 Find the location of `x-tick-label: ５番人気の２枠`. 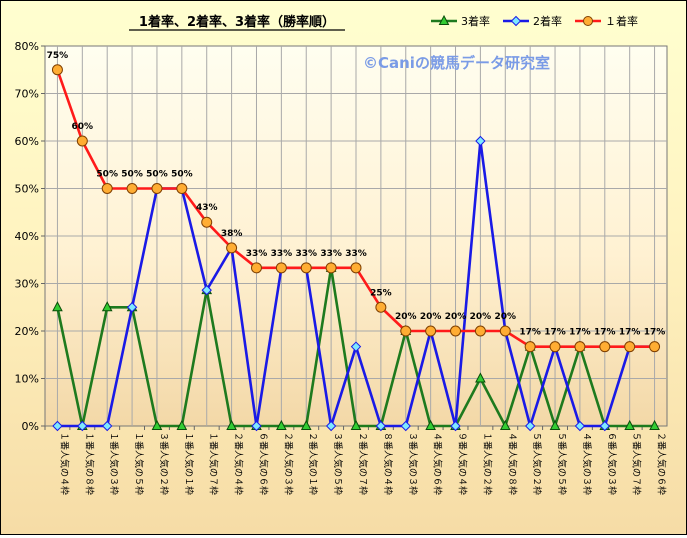

x-tick-label: ５番人気の２枠 is located at coordinates (537, 463).